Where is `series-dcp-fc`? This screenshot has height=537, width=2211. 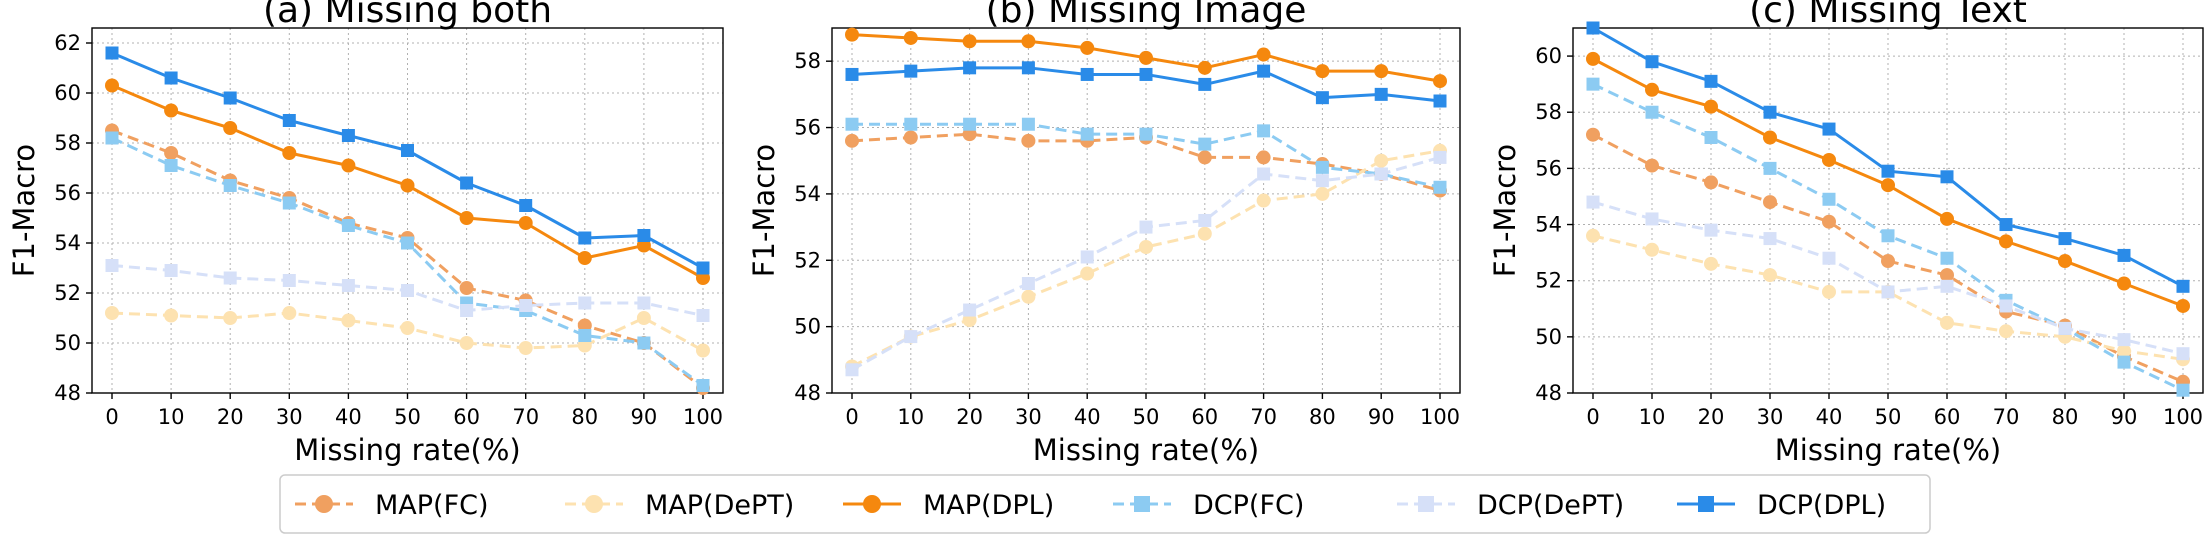 series-dcp-fc is located at coordinates (1146, 155).